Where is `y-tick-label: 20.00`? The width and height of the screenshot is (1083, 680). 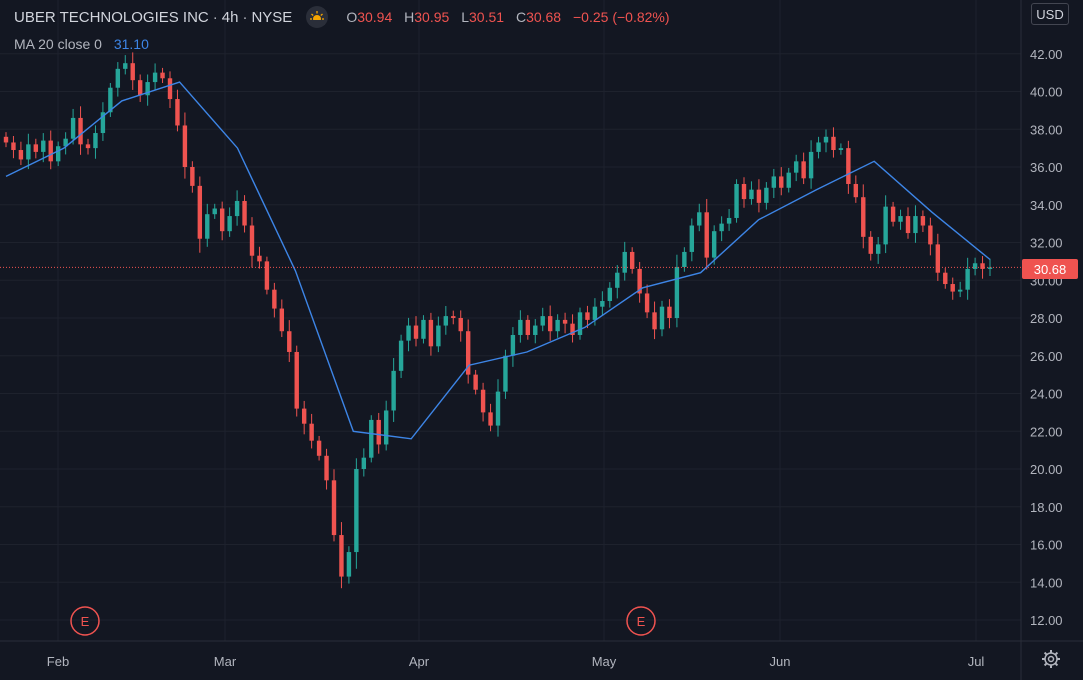 y-tick-label: 20.00 is located at coordinates (1046, 469).